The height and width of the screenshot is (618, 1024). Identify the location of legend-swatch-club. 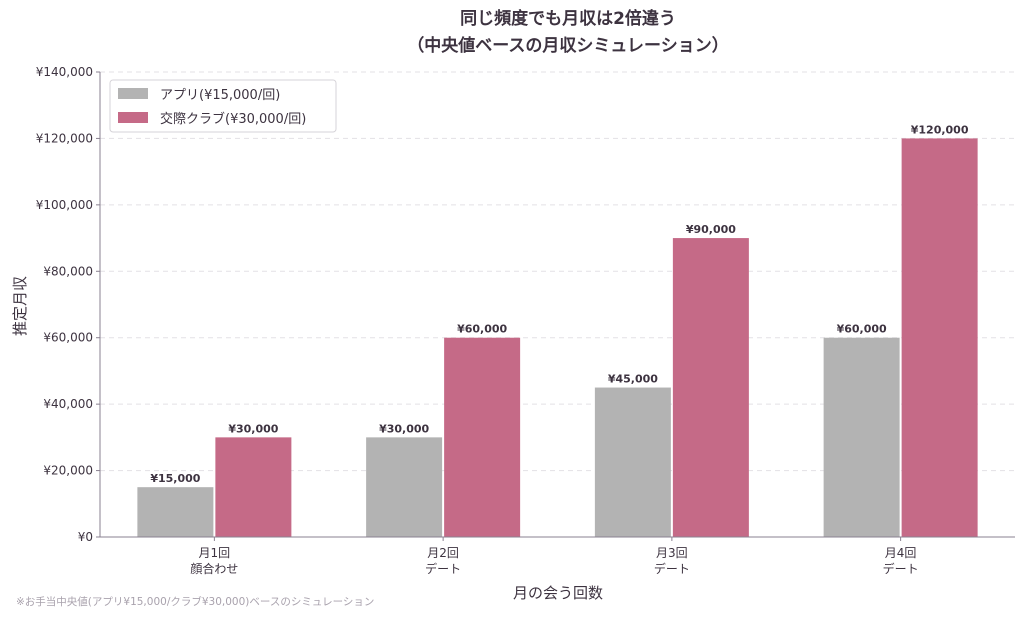
(133, 117).